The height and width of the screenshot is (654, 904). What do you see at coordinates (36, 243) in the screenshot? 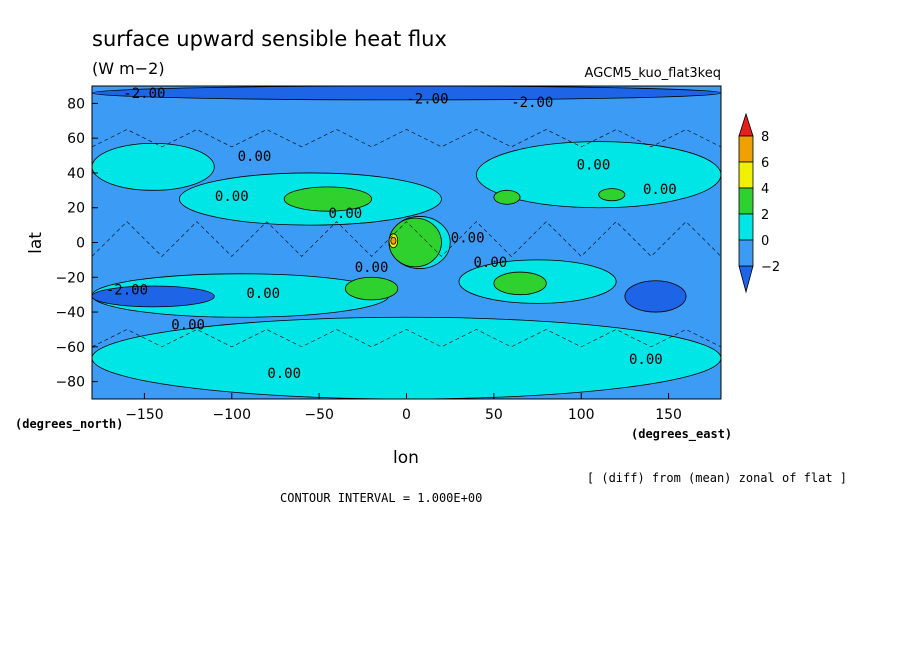
I see `y-axis-title: lat` at bounding box center [36, 243].